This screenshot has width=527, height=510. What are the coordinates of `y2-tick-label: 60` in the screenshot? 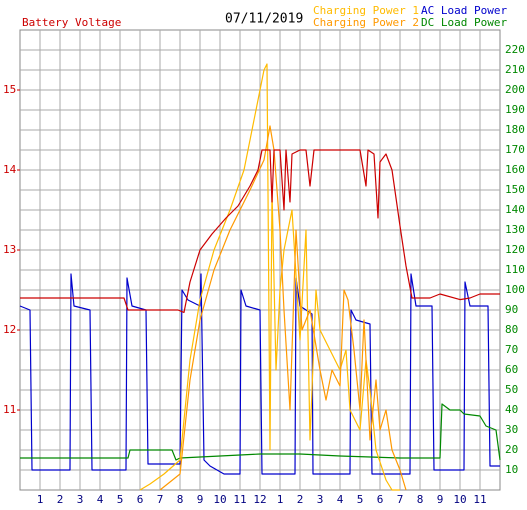 It's located at (511, 369).